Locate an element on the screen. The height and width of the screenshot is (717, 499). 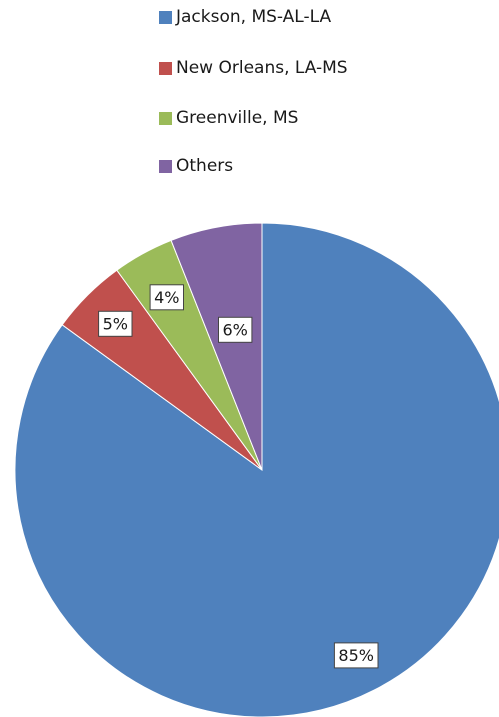
legend-label-jackson: Jackson, MS-AL-LA is located at coordinates (254, 17).